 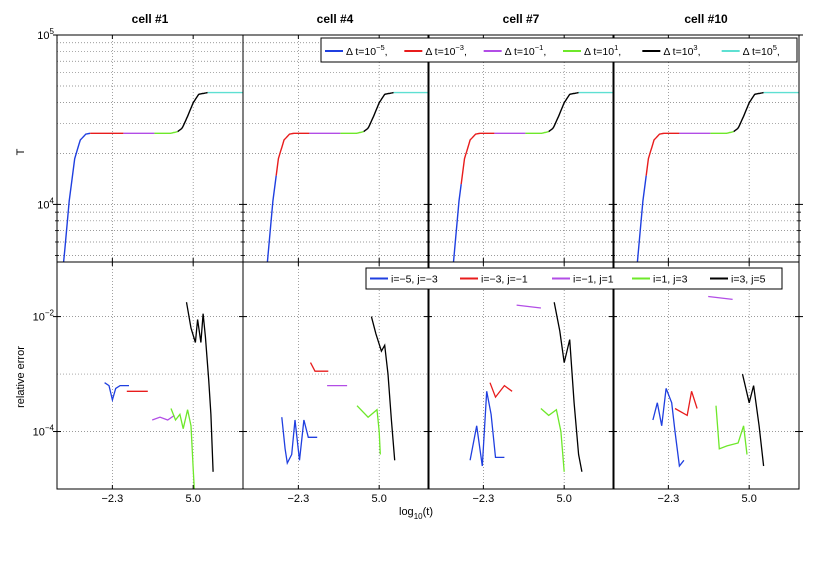 I want to click on legend-top-label: Δ t=105,, so click(x=761, y=50).